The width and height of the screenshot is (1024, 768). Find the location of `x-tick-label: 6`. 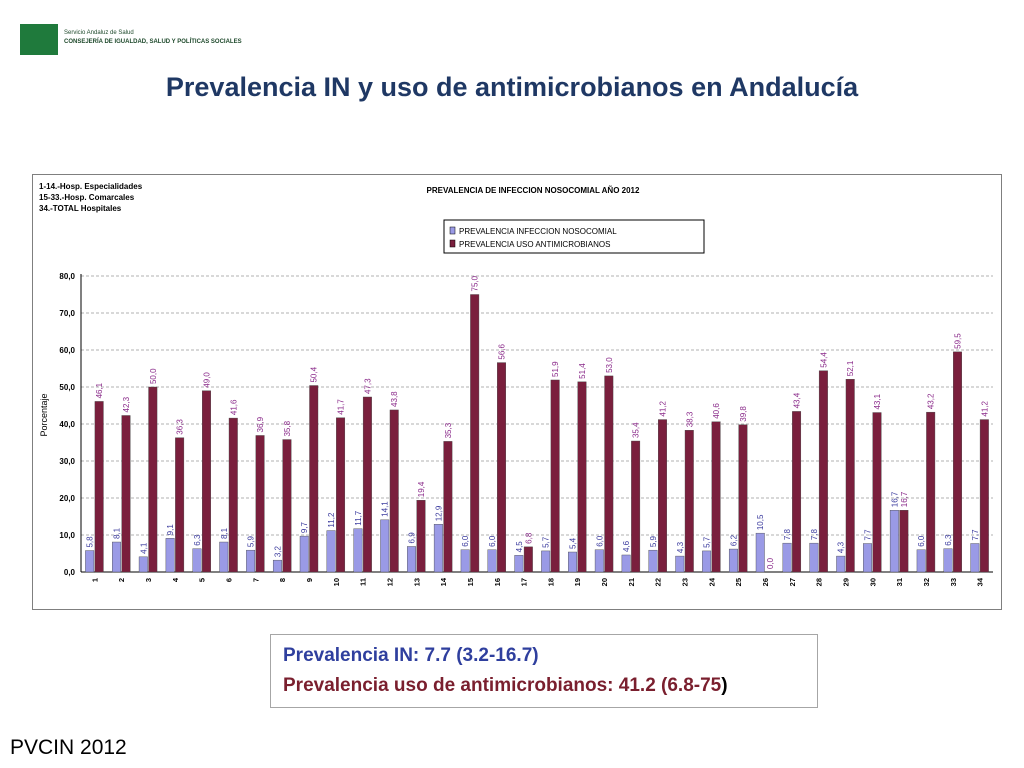

x-tick-label: 6 is located at coordinates (229, 580).